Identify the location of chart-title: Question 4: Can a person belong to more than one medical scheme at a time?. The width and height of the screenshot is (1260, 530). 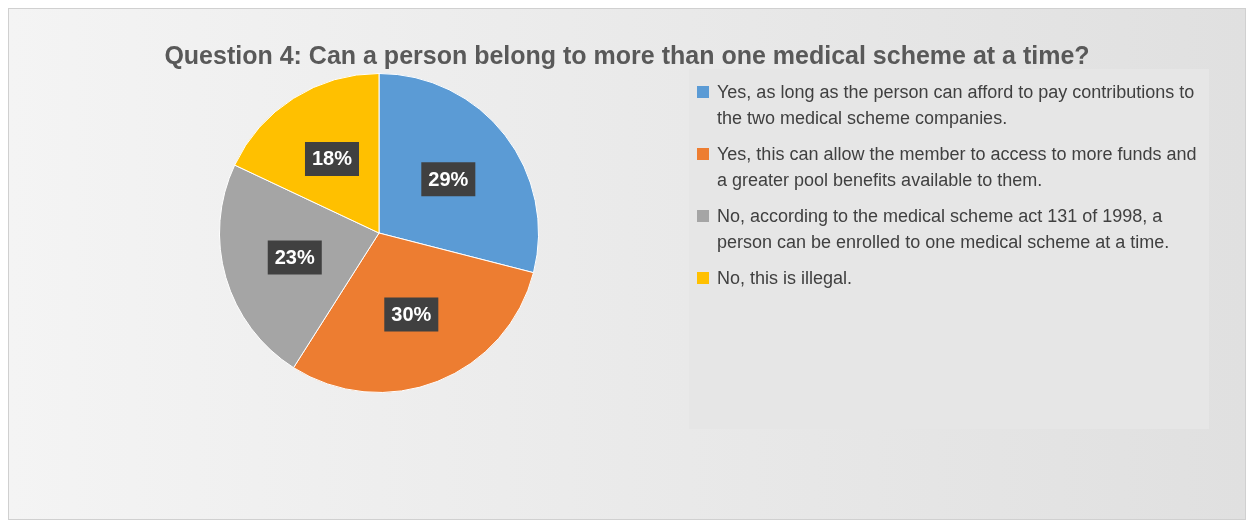
(627, 55).